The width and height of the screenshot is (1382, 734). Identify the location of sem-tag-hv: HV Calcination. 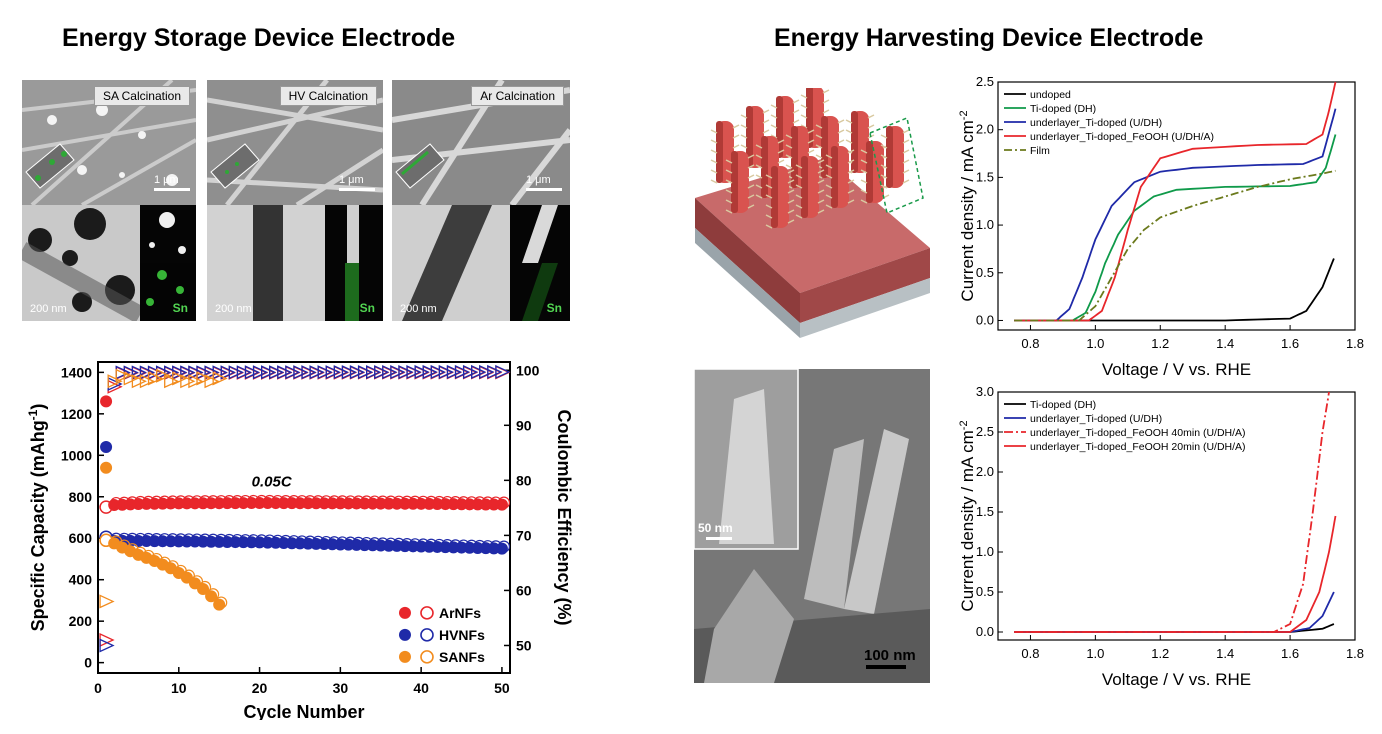
(328, 96).